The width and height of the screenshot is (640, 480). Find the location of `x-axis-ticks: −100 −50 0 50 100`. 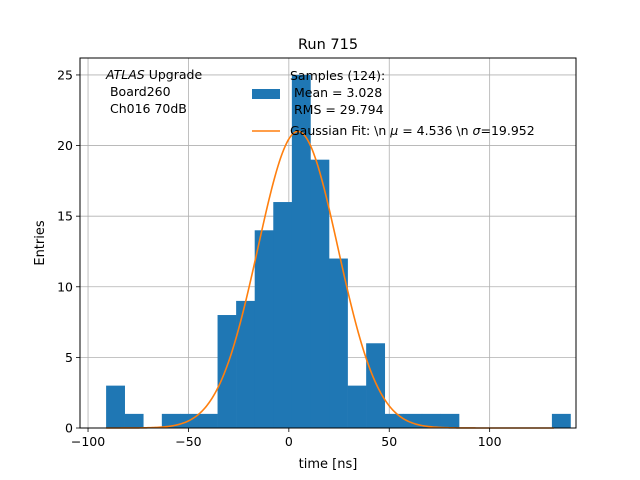

x-axis-ticks: −100 −50 0 50 100 is located at coordinates (286, 438).